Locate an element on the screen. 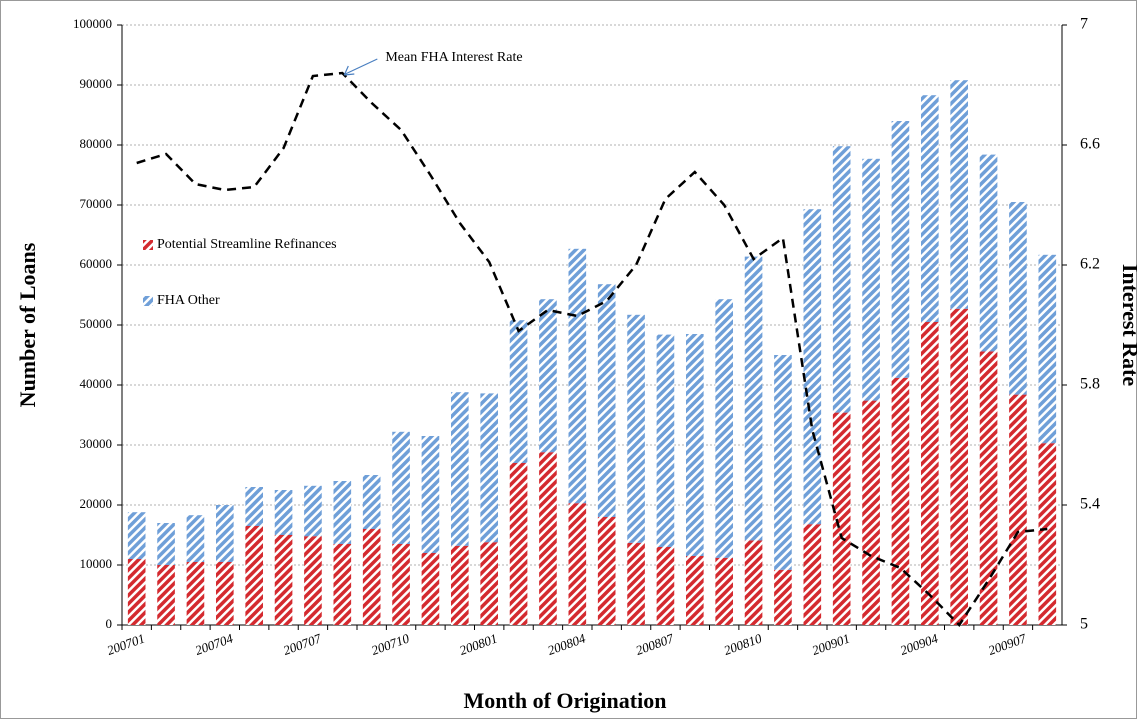  legend-label: FHA Other is located at coordinates (188, 300).